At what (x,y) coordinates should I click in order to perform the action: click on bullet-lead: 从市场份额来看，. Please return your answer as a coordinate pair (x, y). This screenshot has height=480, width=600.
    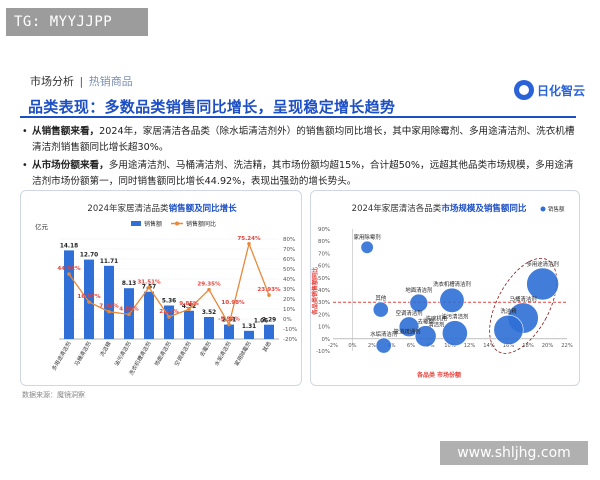
    Looking at the image, I should click on (70, 165).